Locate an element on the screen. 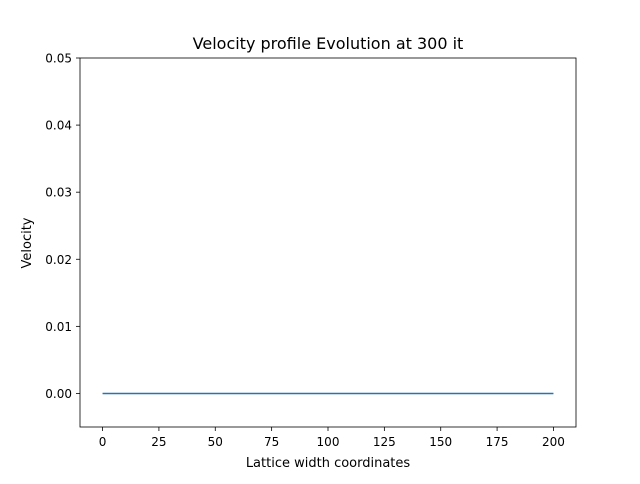 Image resolution: width=640 pixels, height=484 pixels. chart-title: Velocity profile Evolution at 300 it is located at coordinates (328, 43).